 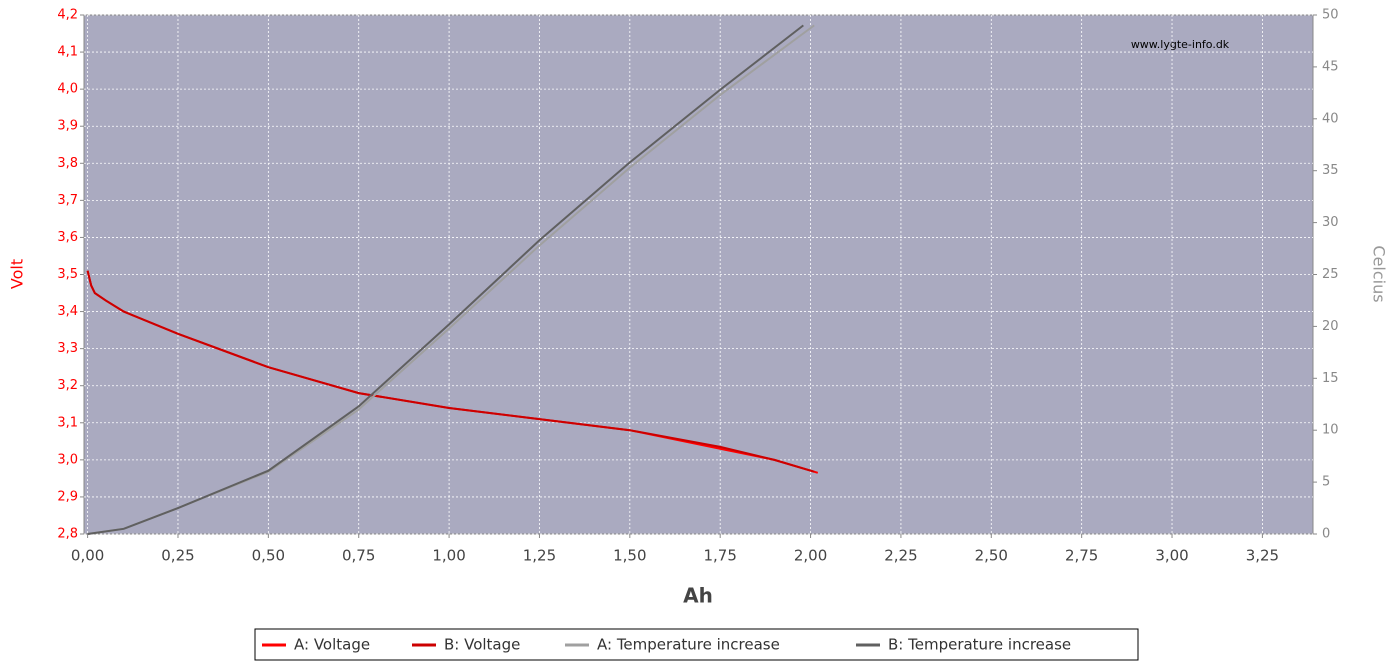 What do you see at coordinates (698, 596) in the screenshot?
I see `x-axis-label: Ah` at bounding box center [698, 596].